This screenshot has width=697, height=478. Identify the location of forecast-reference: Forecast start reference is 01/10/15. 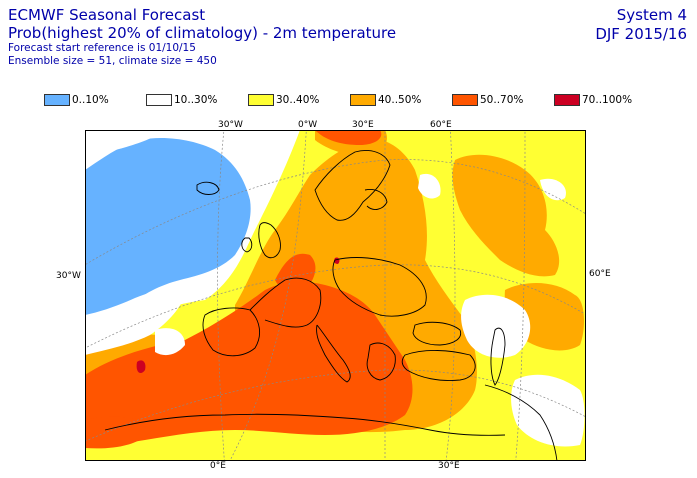
(102, 48).